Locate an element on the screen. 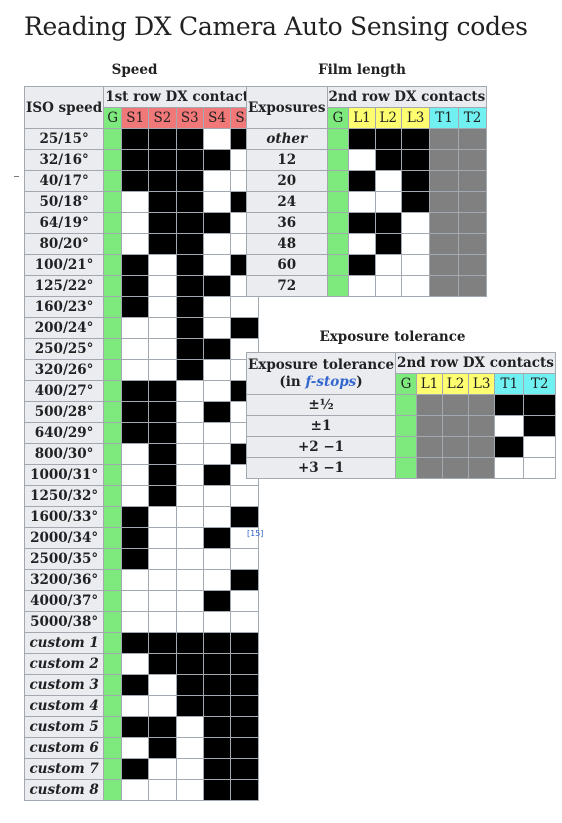 This screenshot has height=823, width=562. row-label: 1250/32° is located at coordinates (64, 496).